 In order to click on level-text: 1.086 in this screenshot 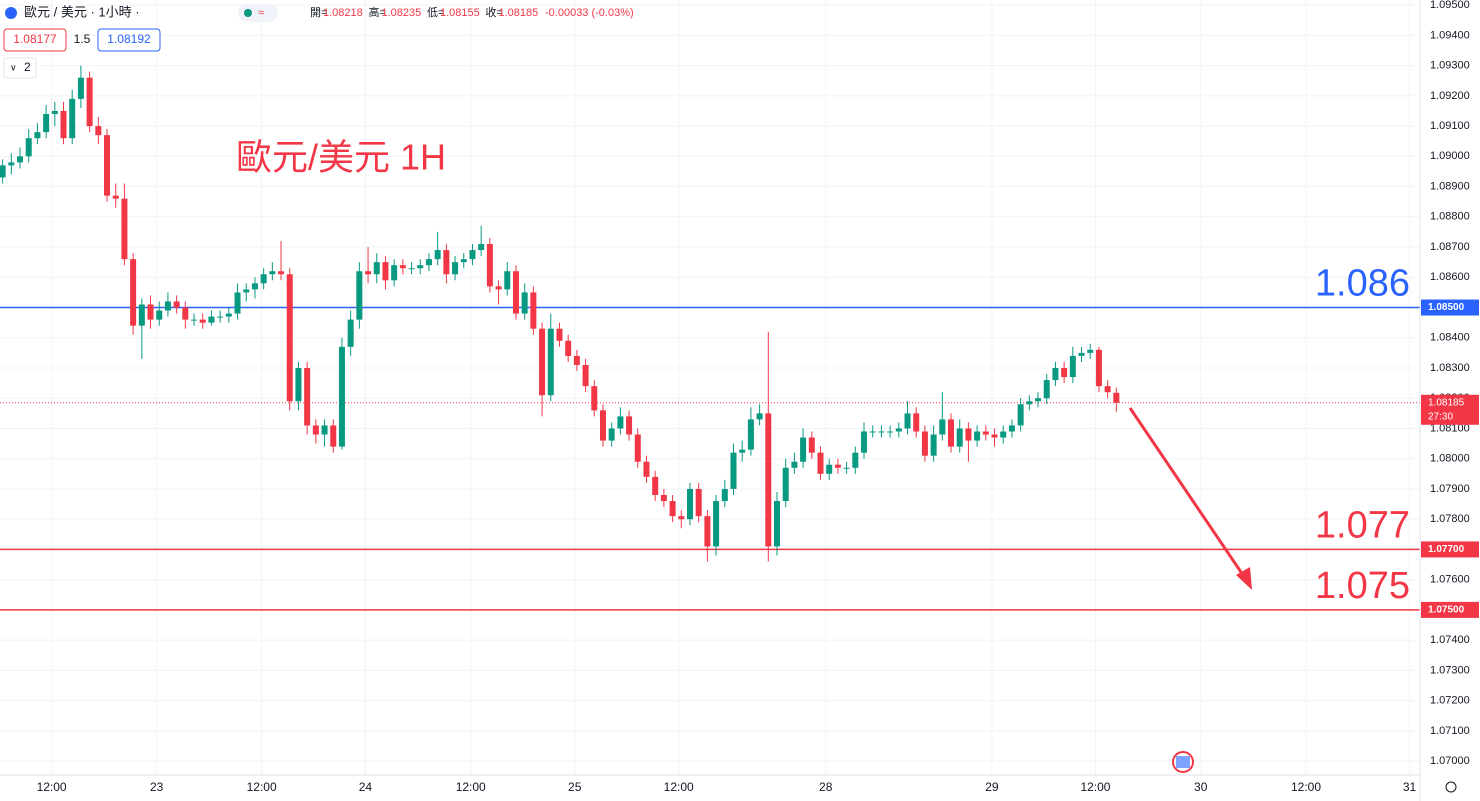, I will do `click(1362, 284)`.